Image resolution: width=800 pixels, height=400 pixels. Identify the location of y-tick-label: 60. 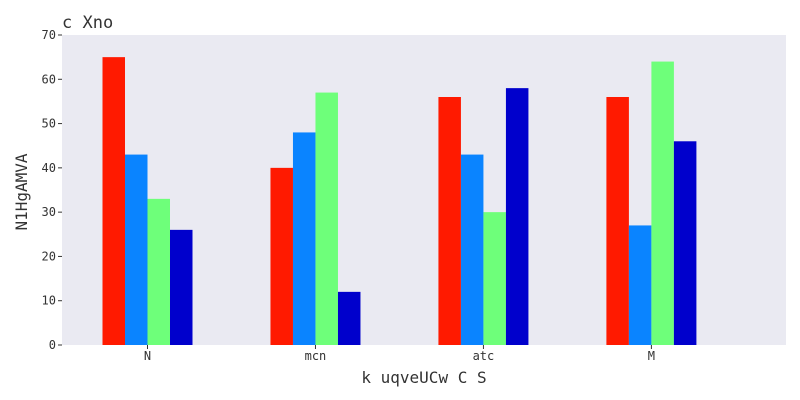
(49, 79).